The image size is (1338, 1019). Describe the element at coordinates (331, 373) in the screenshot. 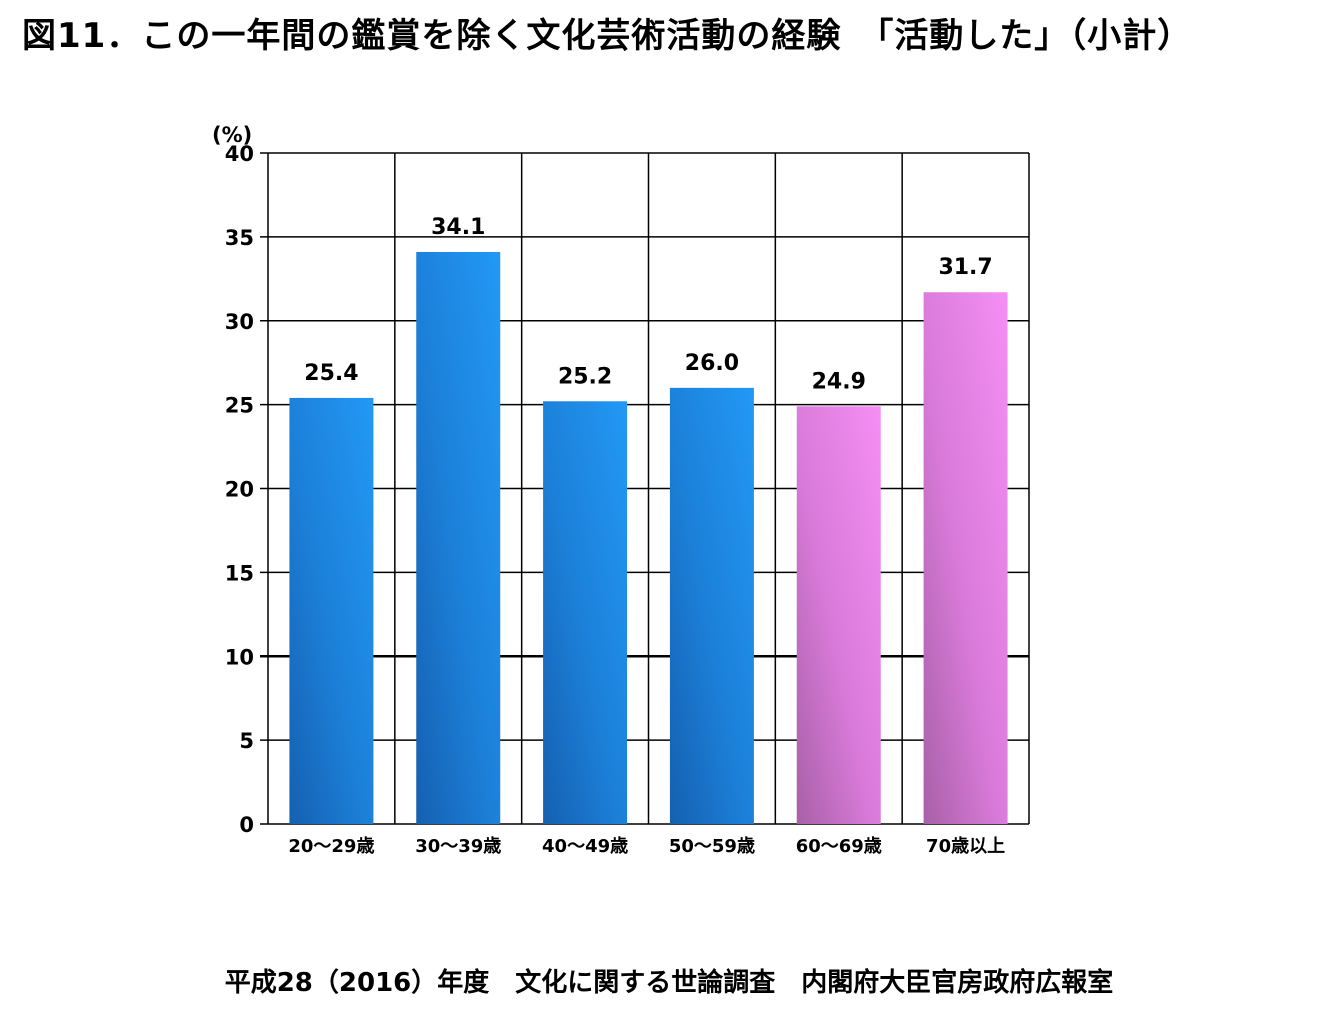

I see `value-label: 25.4` at that location.